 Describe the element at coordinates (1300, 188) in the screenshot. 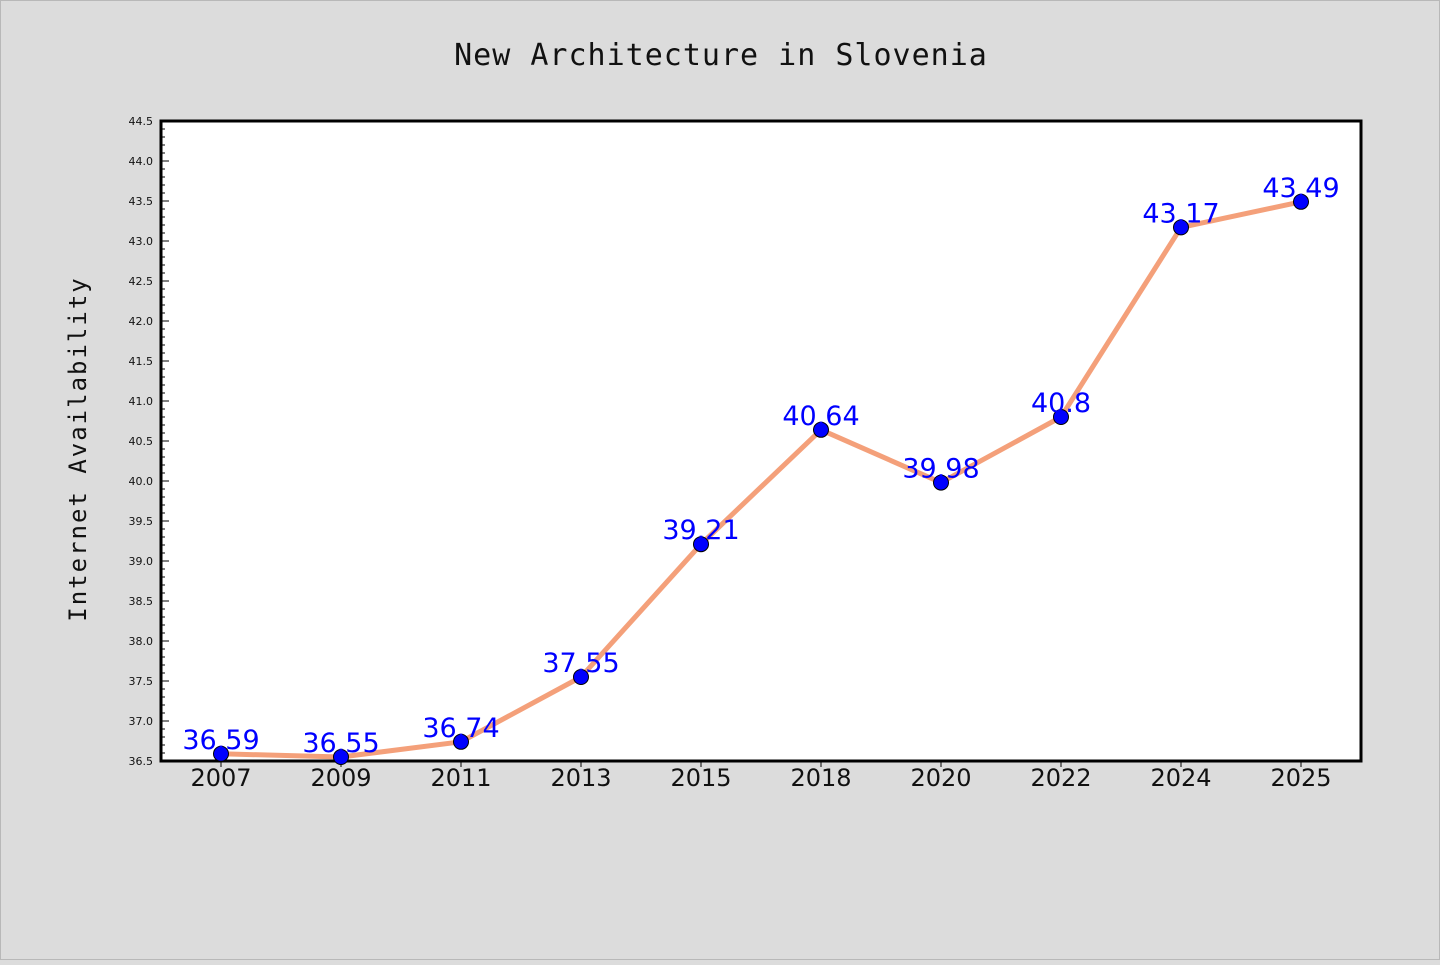

I see `data-label: 43.49` at that location.